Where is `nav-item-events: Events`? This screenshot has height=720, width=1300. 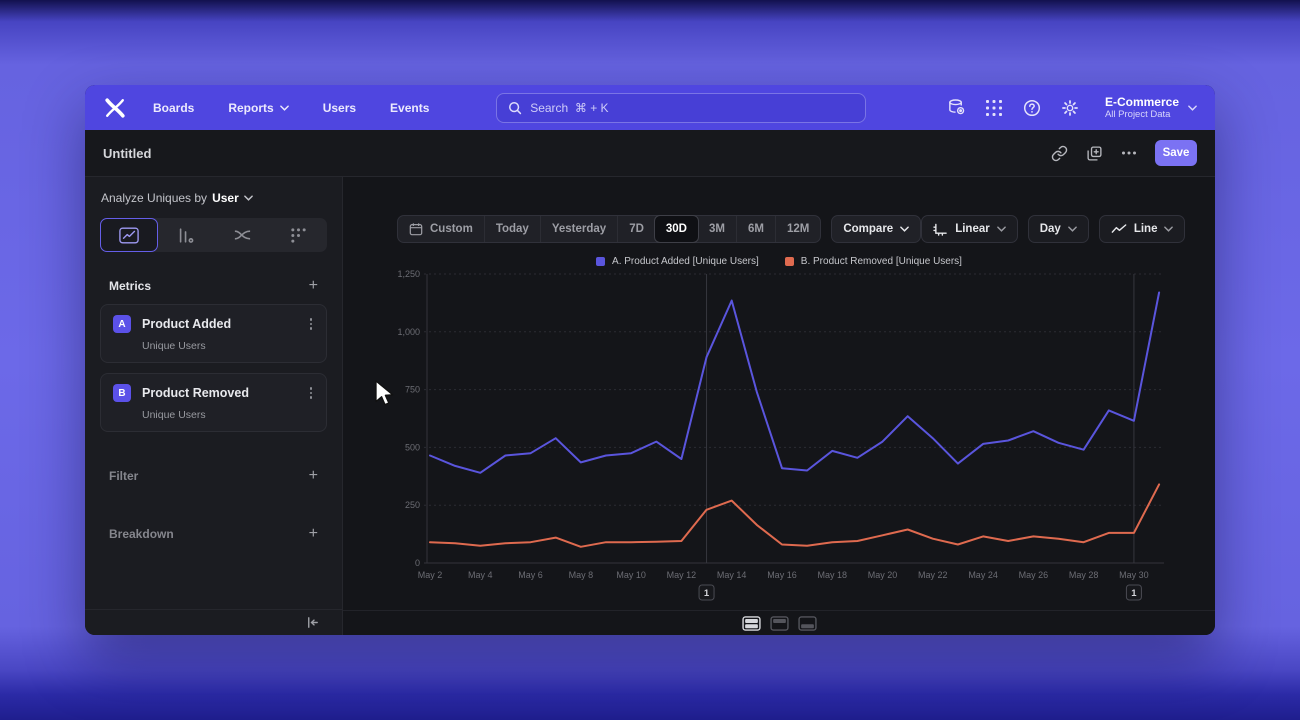 nav-item-events: Events is located at coordinates (409, 108).